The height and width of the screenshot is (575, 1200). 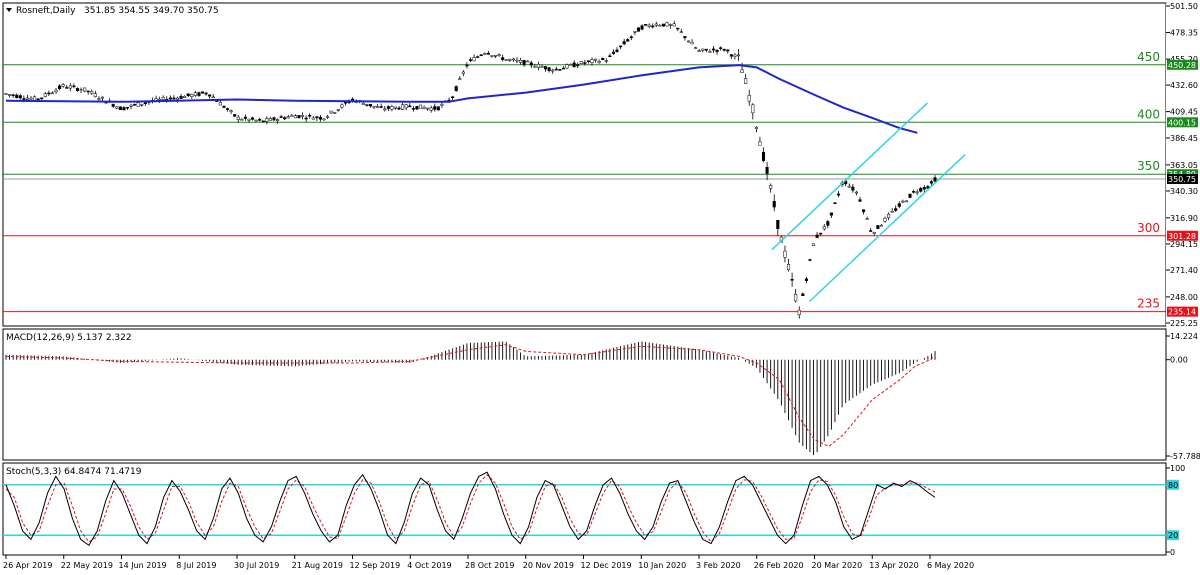 I want to click on date-tick-label: 8 Jul 2019, so click(x=196, y=565).